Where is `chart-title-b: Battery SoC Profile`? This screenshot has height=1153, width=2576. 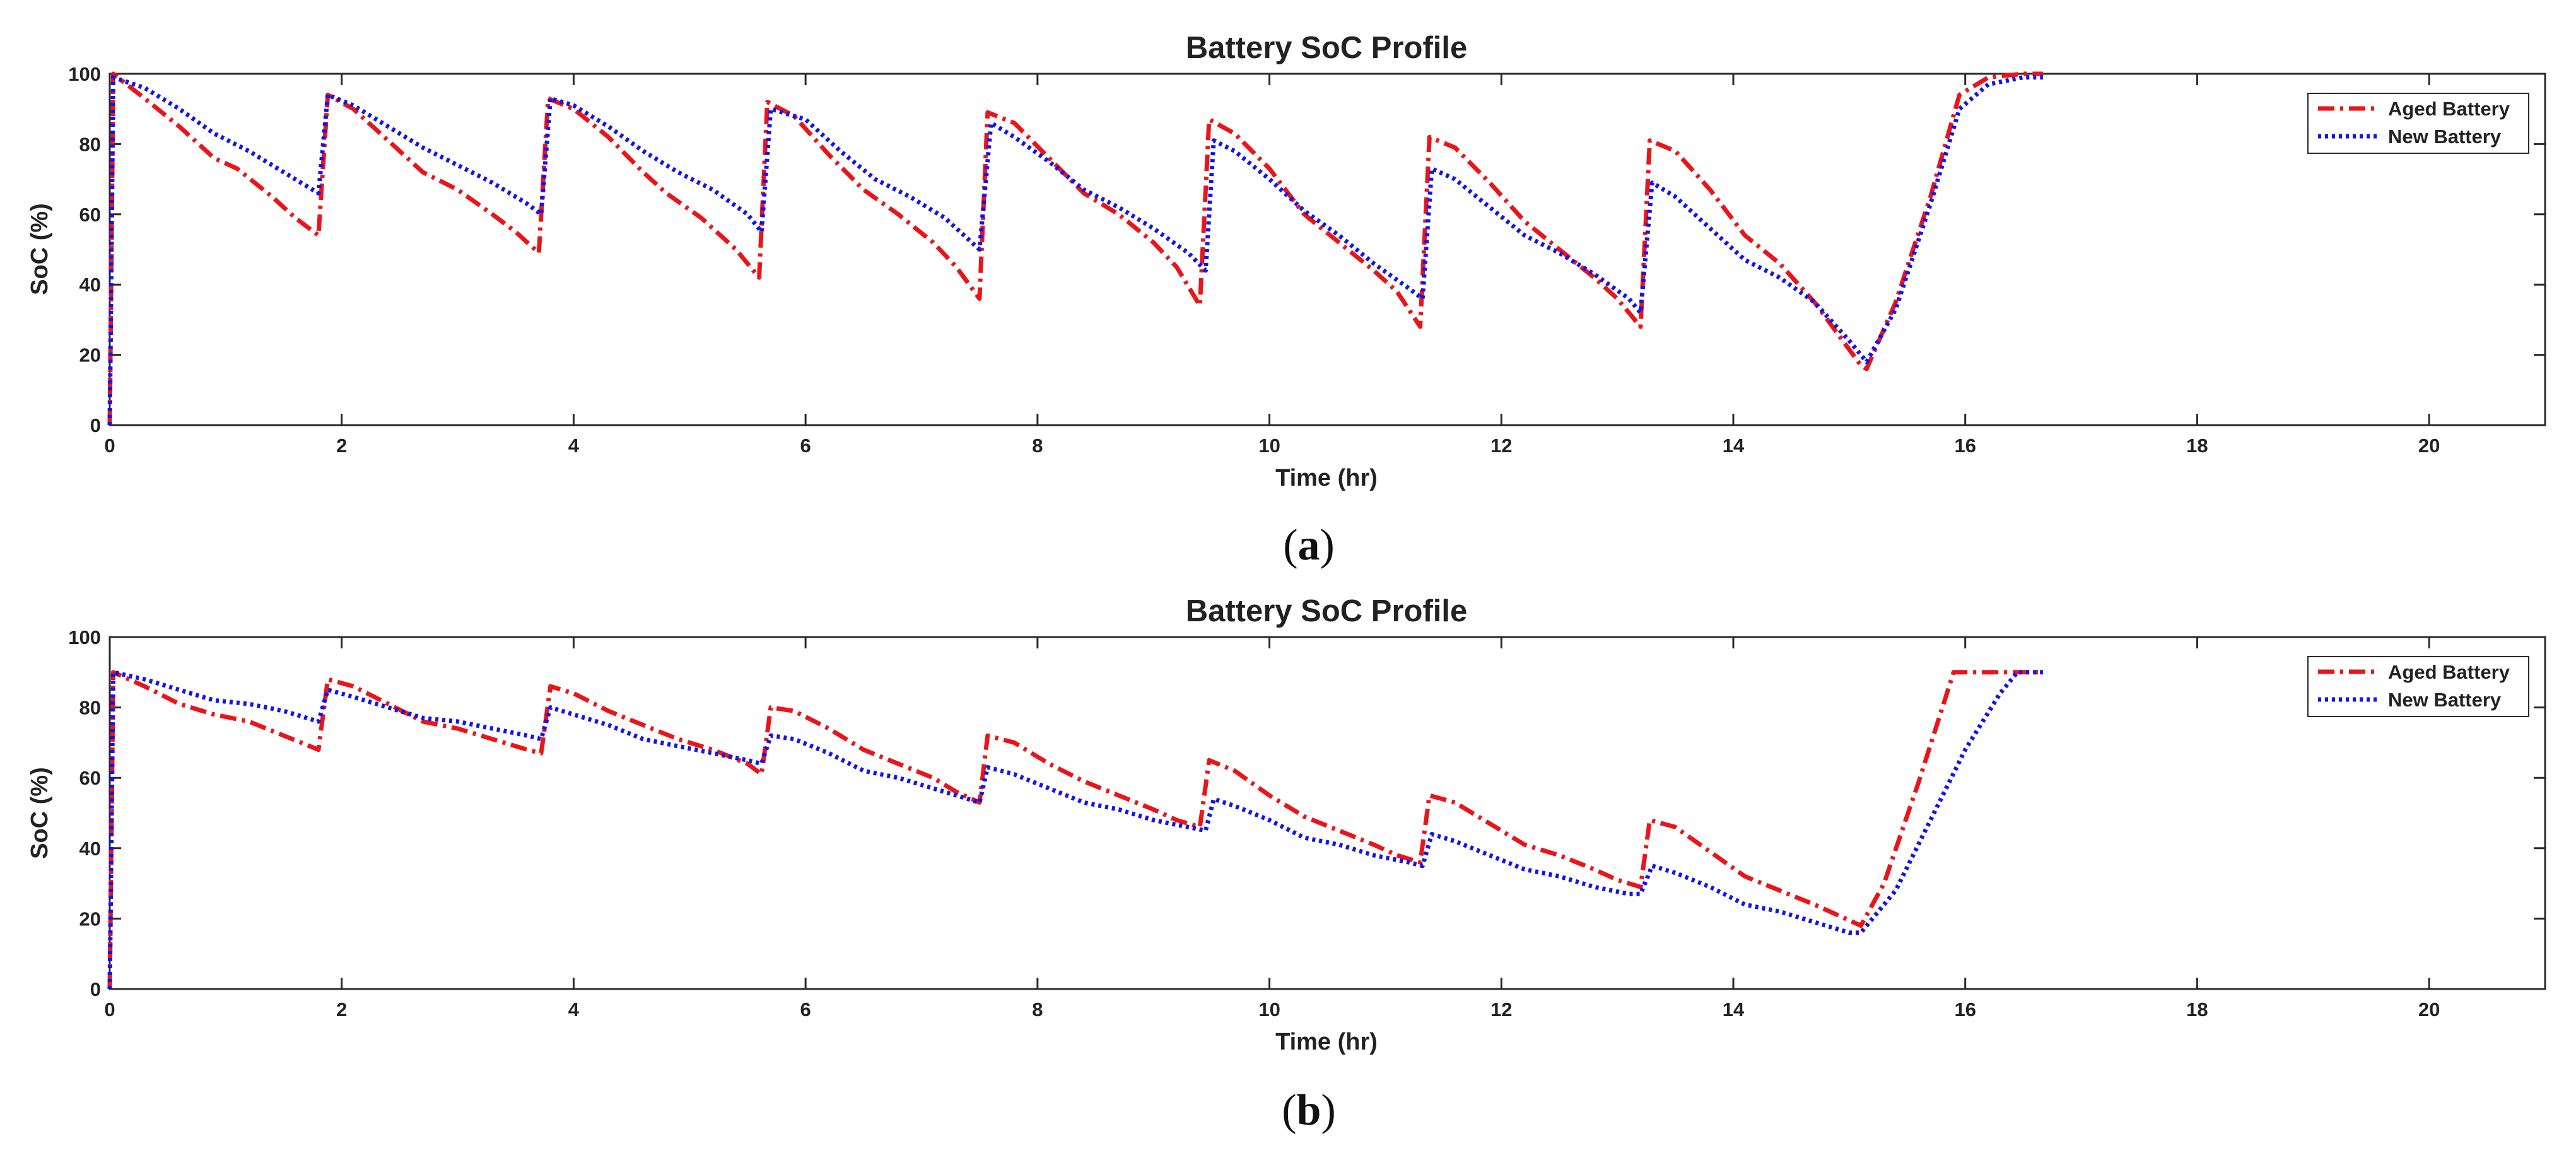 chart-title-b: Battery SoC Profile is located at coordinates (1327, 611).